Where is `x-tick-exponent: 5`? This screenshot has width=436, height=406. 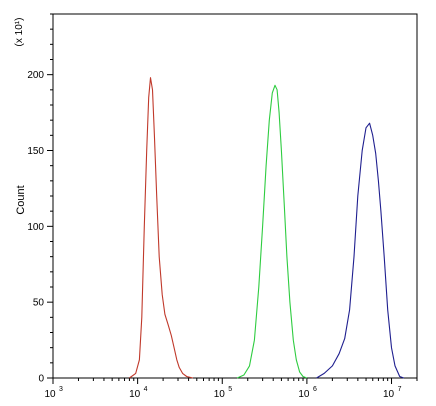
x-tick-exponent: 5 is located at coordinates (230, 389).